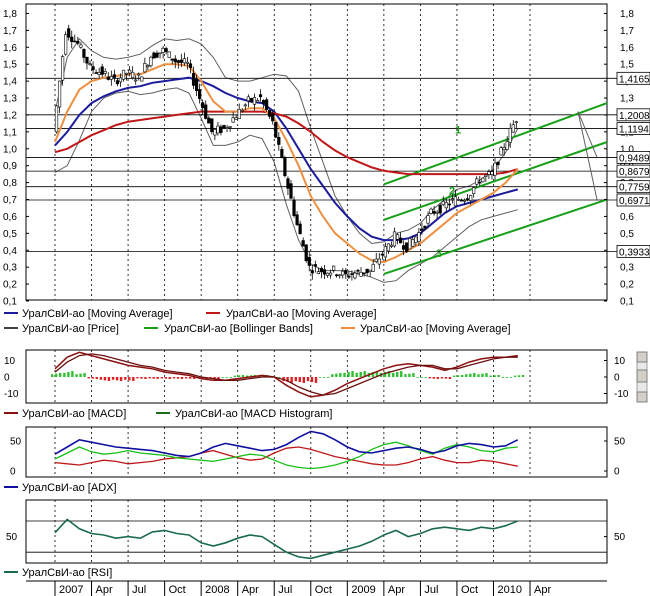  What do you see at coordinates (627, 149) in the screenshot?
I see `y-tick-label: 1,0` at bounding box center [627, 149].